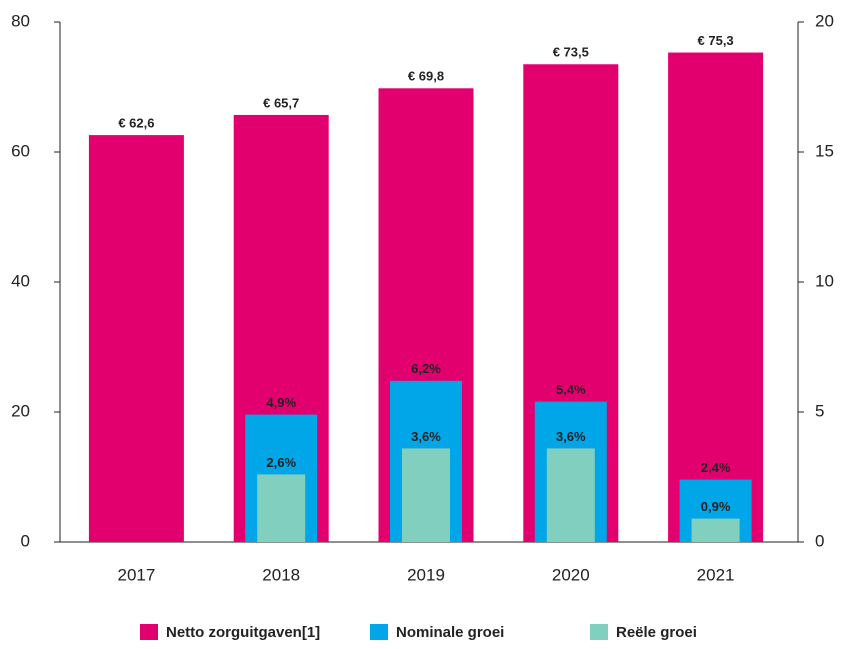  Describe the element at coordinates (656, 632) in the screenshot. I see `legend-label: Reële groei` at that location.